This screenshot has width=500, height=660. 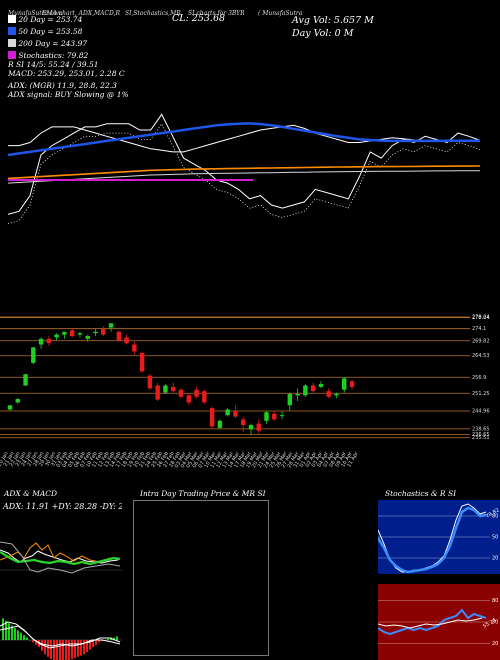 What do you see at coordinates (35, 13) in the screenshot?
I see `title-part-1: MunafaSutra.com` at bounding box center [35, 13].